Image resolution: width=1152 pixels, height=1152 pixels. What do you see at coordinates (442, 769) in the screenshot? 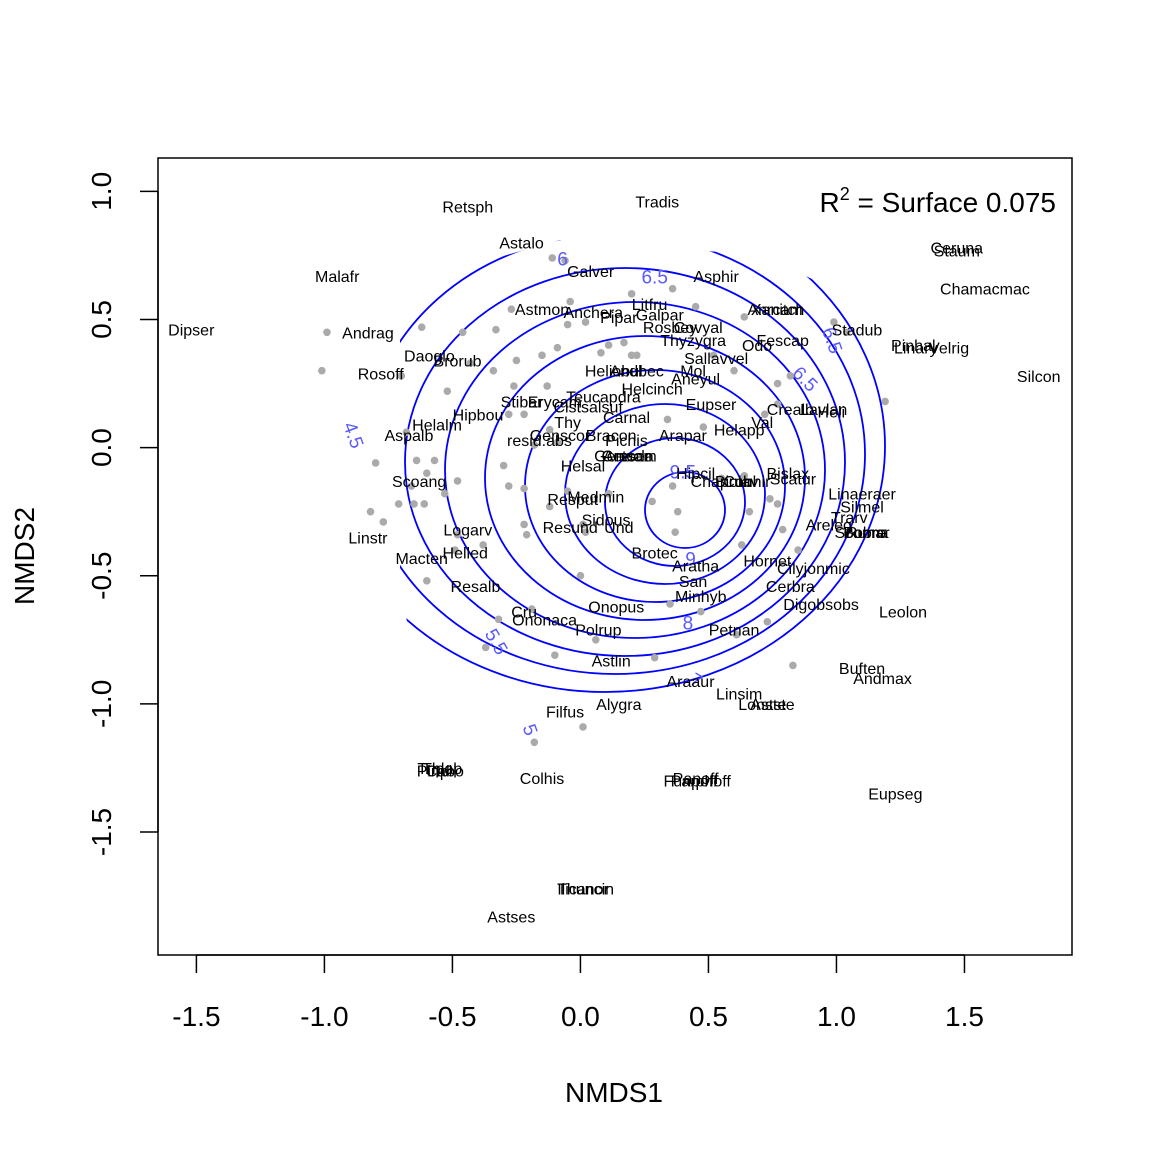
I see `species-label: Thlap` at bounding box center [442, 769].